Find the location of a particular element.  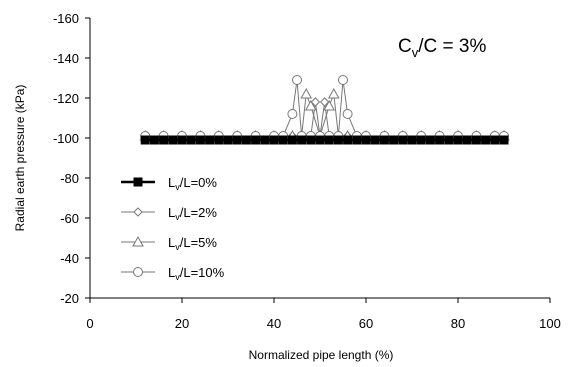

legend-label-rest: /L=10% is located at coordinates (202, 272).